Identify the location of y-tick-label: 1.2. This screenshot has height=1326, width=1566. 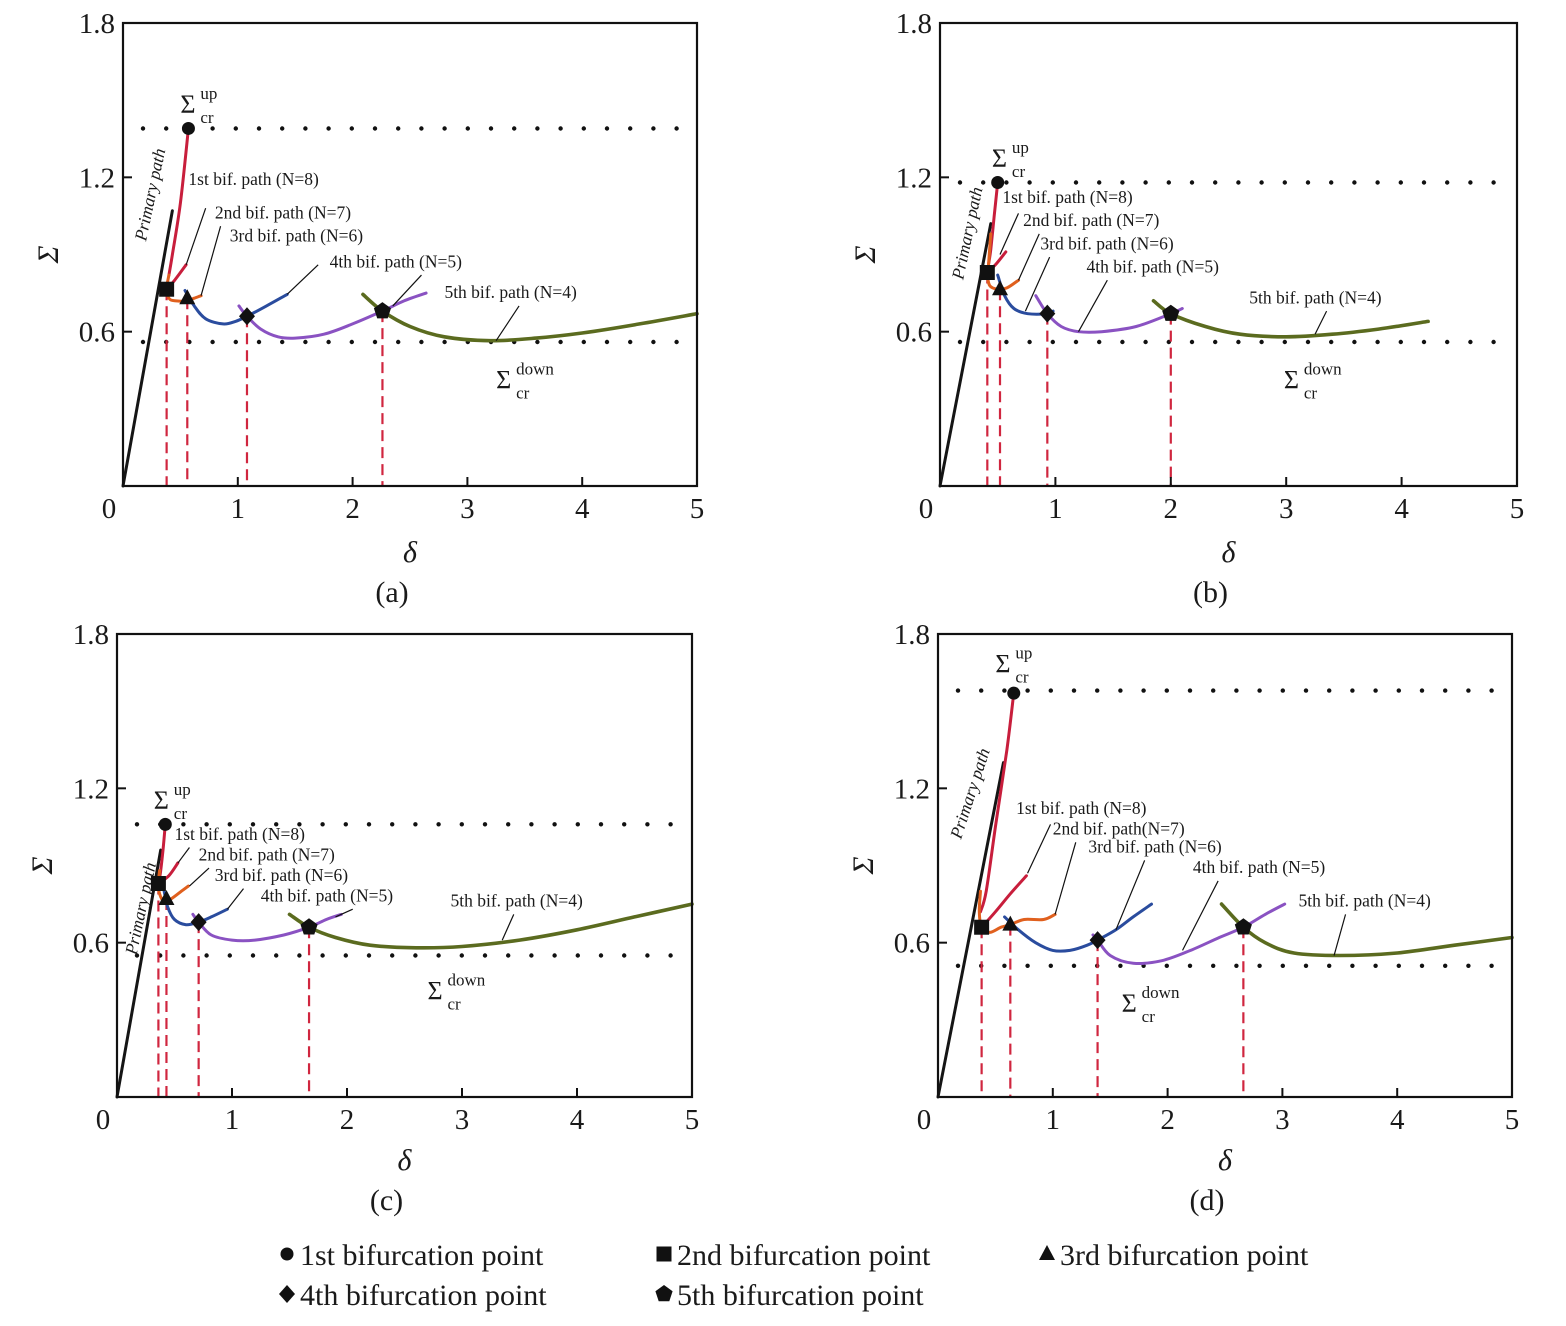
(91, 789).